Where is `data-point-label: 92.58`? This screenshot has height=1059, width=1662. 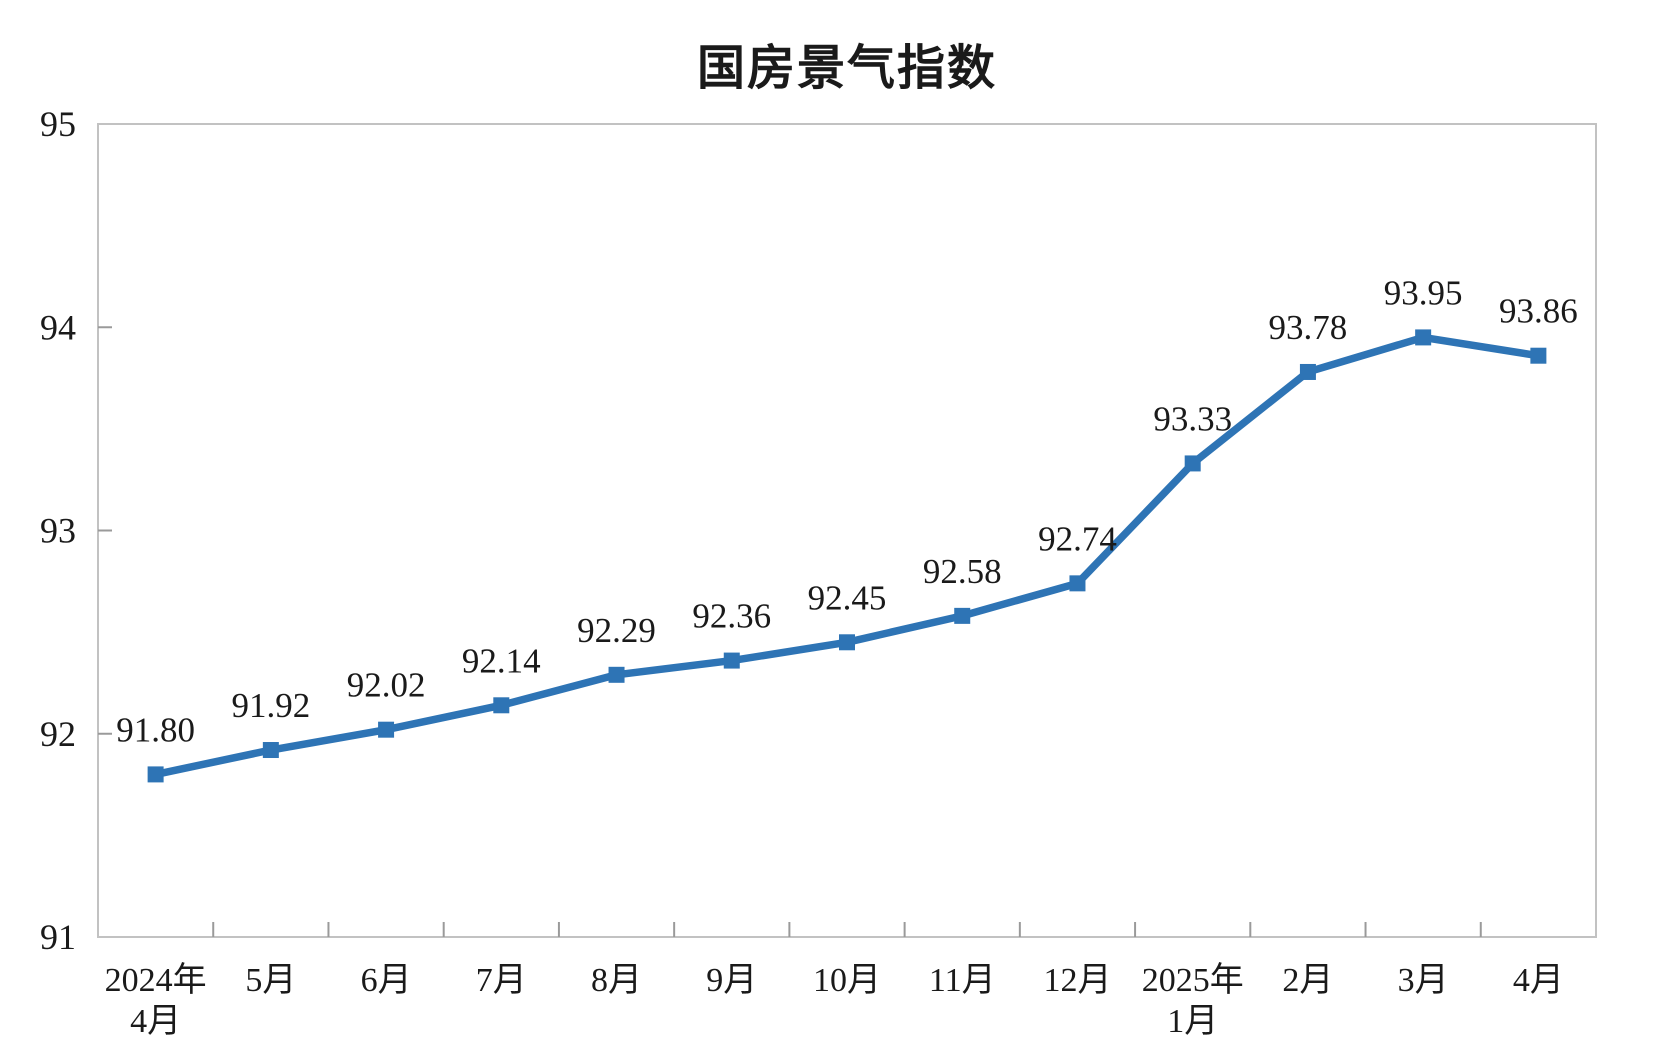 data-point-label: 92.58 is located at coordinates (962, 571).